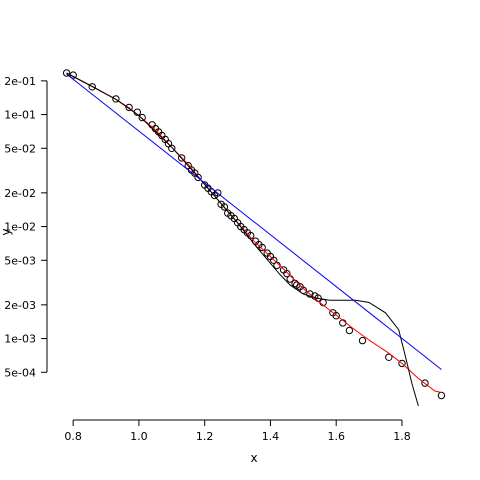 The image size is (480, 480). Describe the element at coordinates (20, 193) in the screenshot. I see `y-tick-label: 2e-02` at that location.